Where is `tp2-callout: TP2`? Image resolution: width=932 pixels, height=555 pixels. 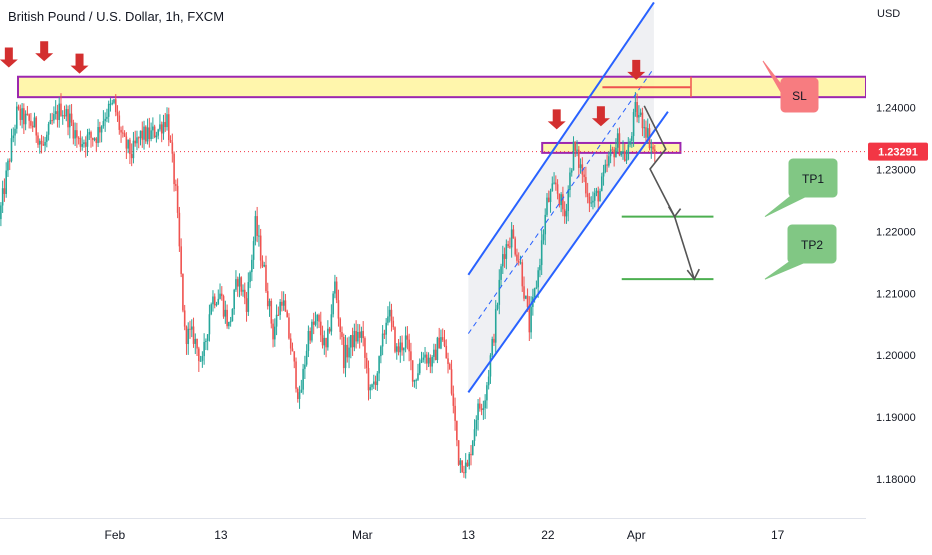
tp2-callout: TP2 is located at coordinates (800, 252).